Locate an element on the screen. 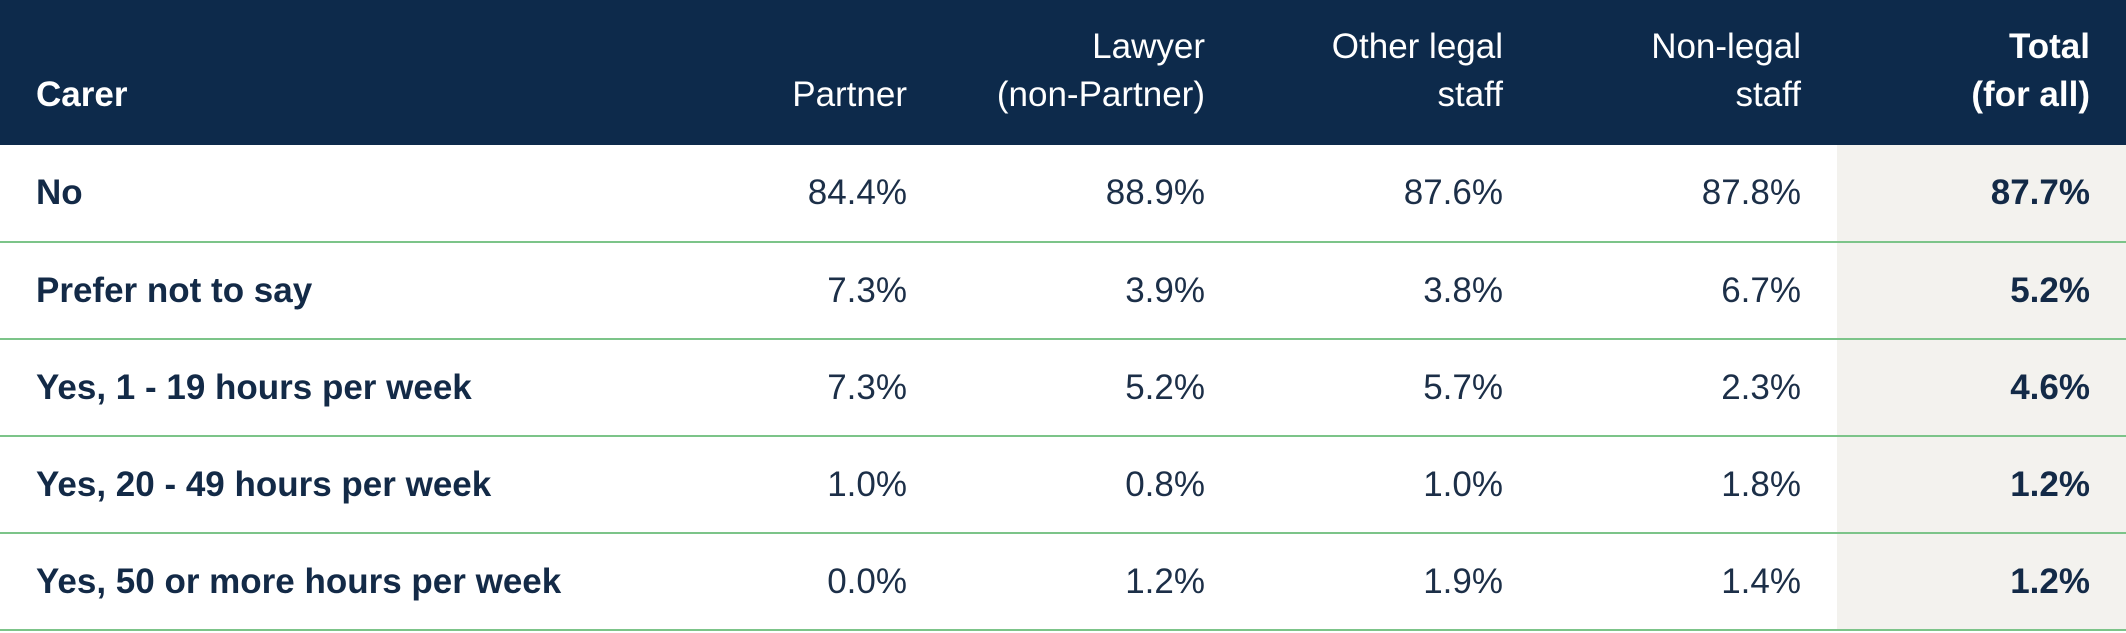 The image size is (2126, 633). header-total-line-1: Total is located at coordinates (2049, 46).